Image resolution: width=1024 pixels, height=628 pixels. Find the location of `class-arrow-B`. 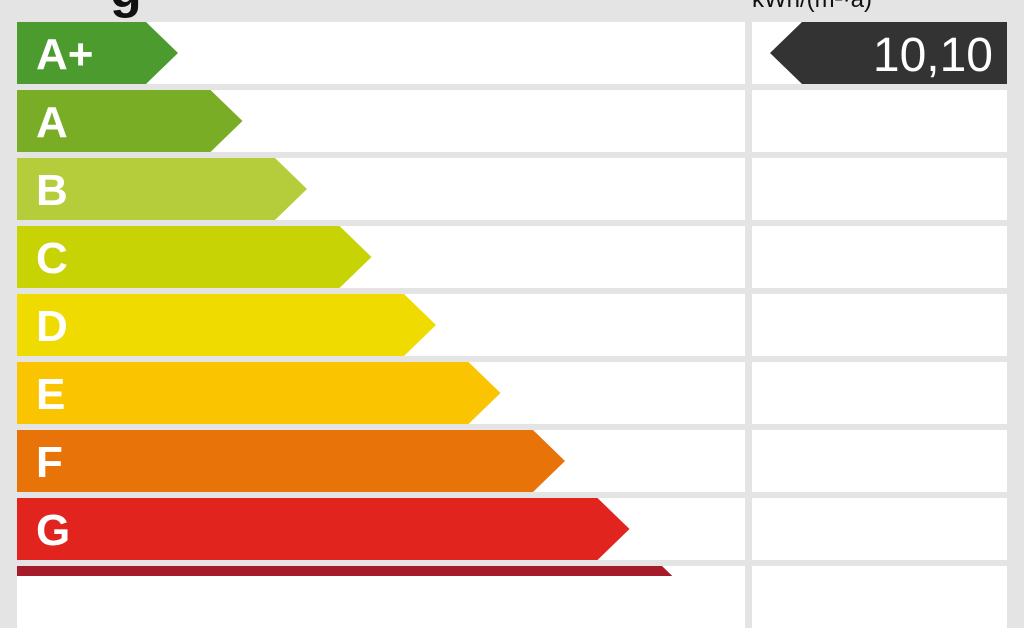

class-arrow-B is located at coordinates (162, 189).